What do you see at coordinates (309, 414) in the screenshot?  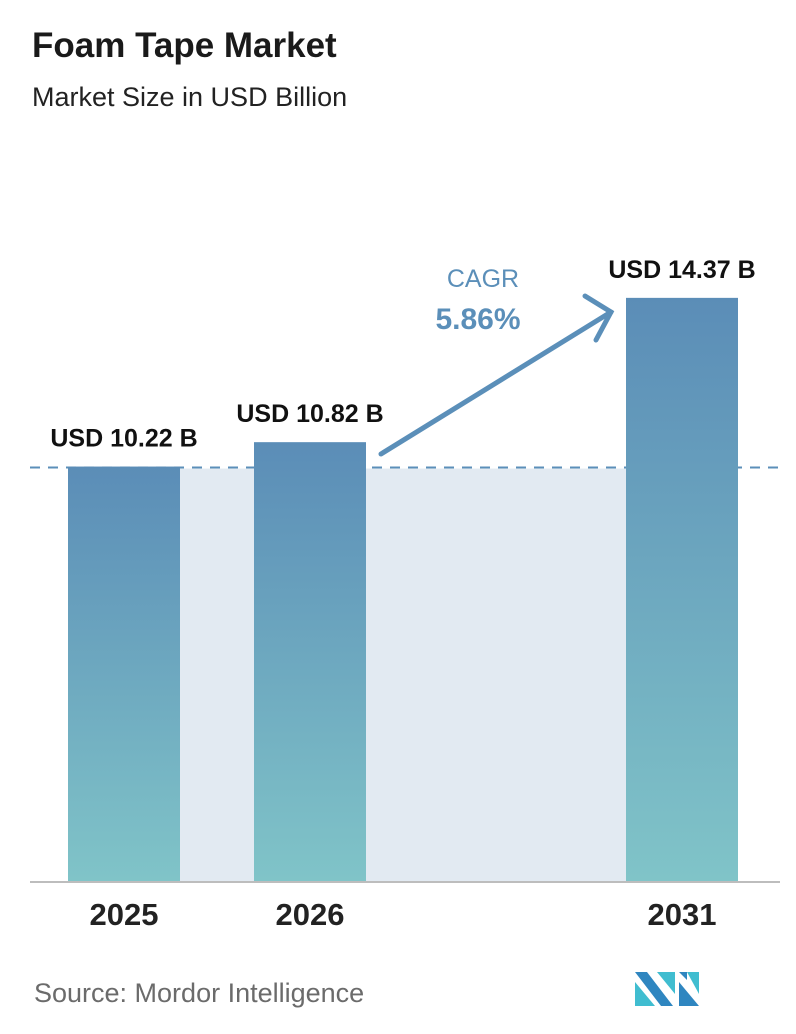 I see `data-label: USD 10.82 B` at bounding box center [309, 414].